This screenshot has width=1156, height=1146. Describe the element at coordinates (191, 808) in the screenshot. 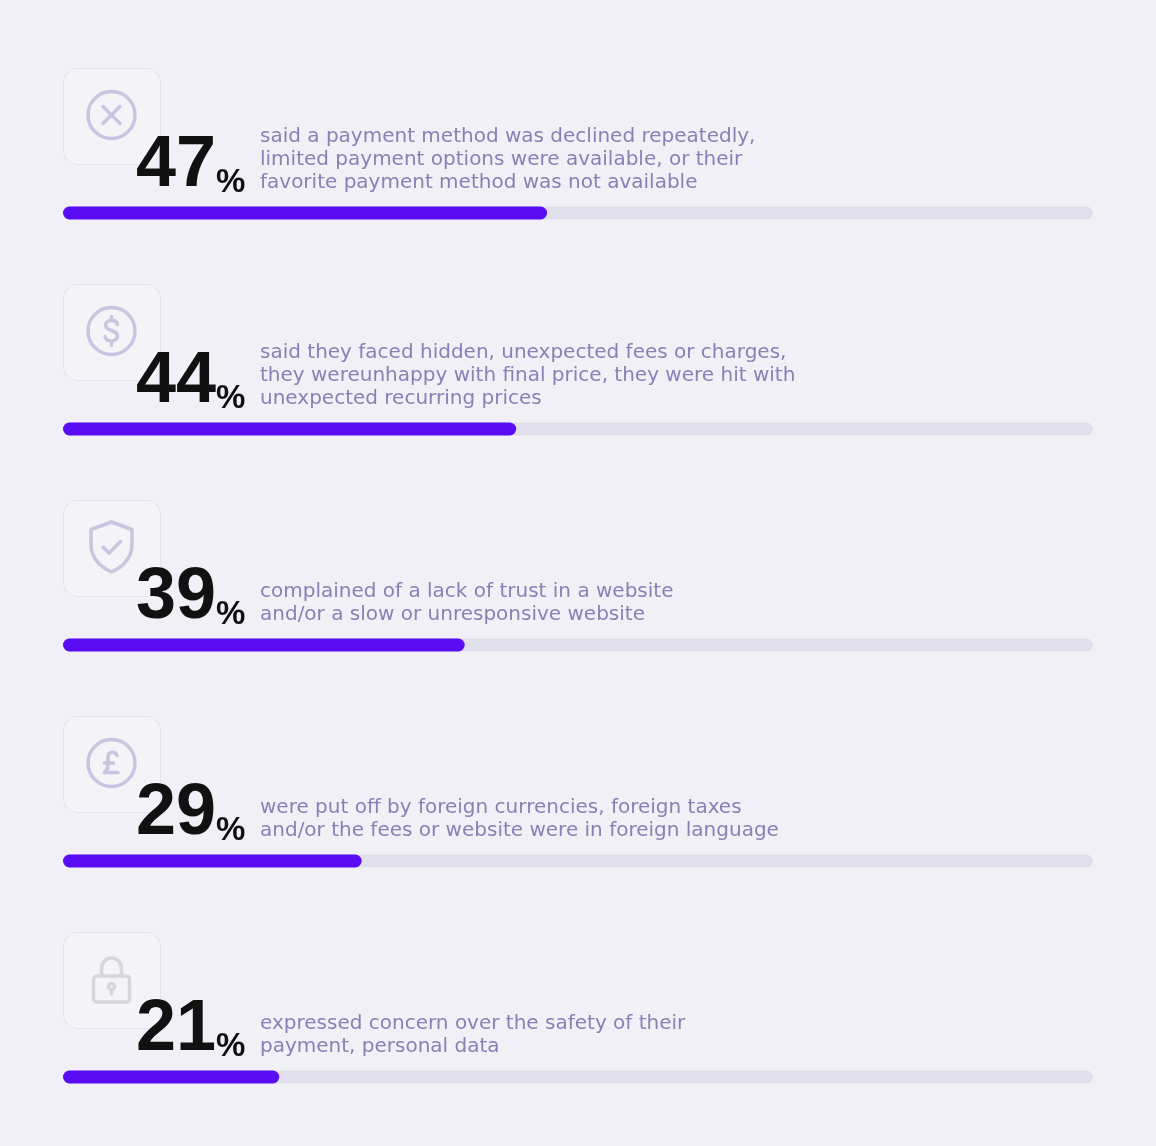

I see `data-label: 29%` at that location.